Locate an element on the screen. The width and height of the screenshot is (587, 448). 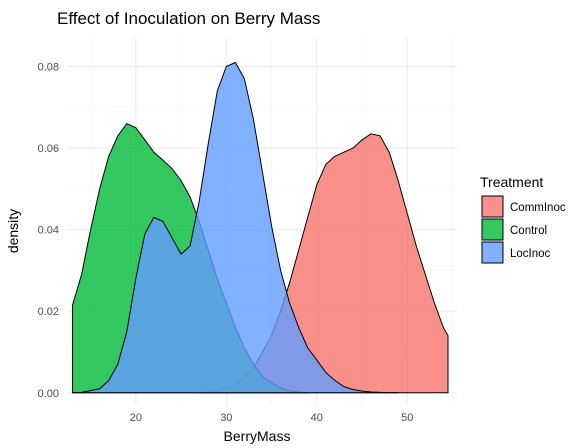
legend-label-locinoc: LocInoc is located at coordinates (530, 254).